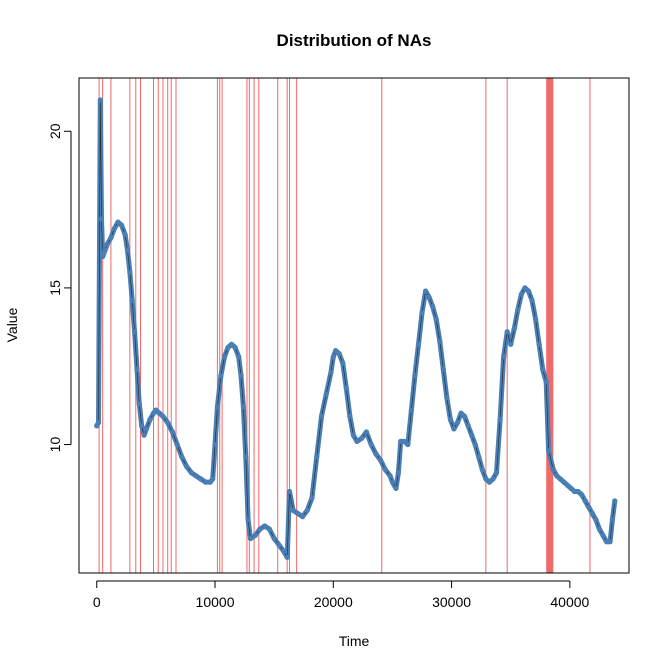  What do you see at coordinates (215, 602) in the screenshot?
I see `x-tick-label: 10000` at bounding box center [215, 602].